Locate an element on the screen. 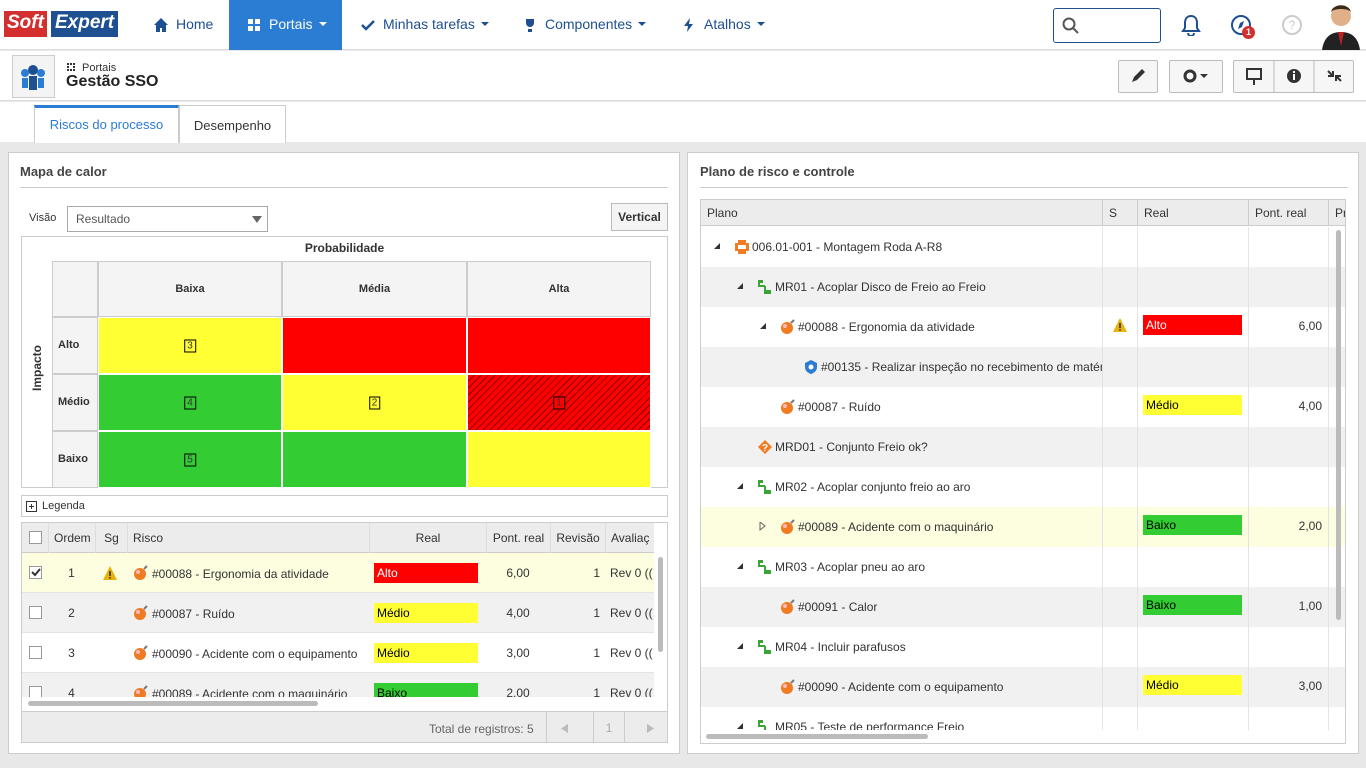  column-header: Avaliaç is located at coordinates (629, 538).